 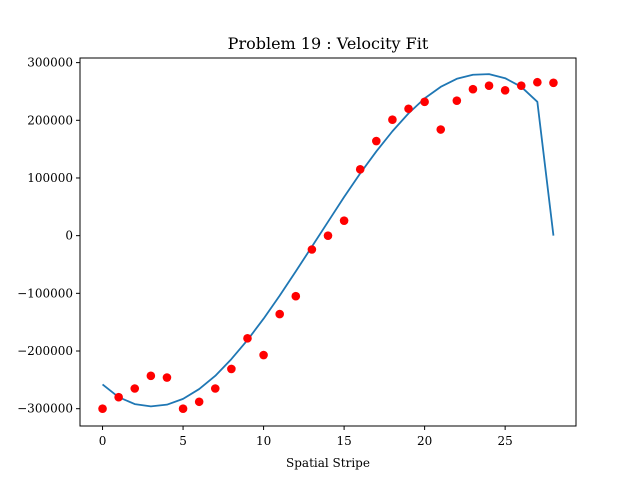 I want to click on x-tick-label: 25, so click(x=505, y=441).